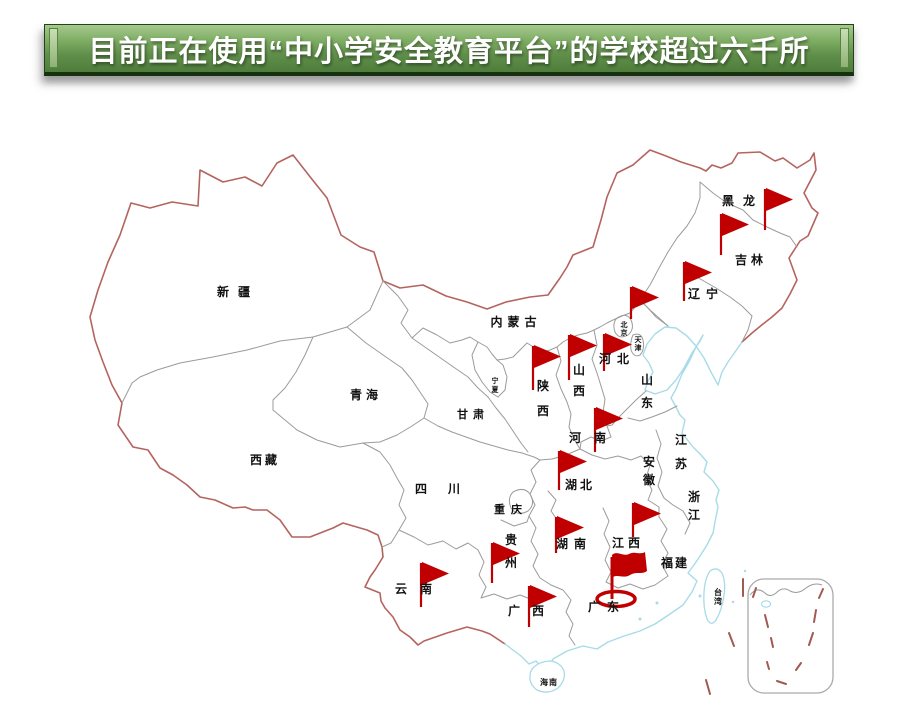 The width and height of the screenshot is (898, 709). Describe the element at coordinates (569, 534) in the screenshot. I see `flag-hunan` at that location.